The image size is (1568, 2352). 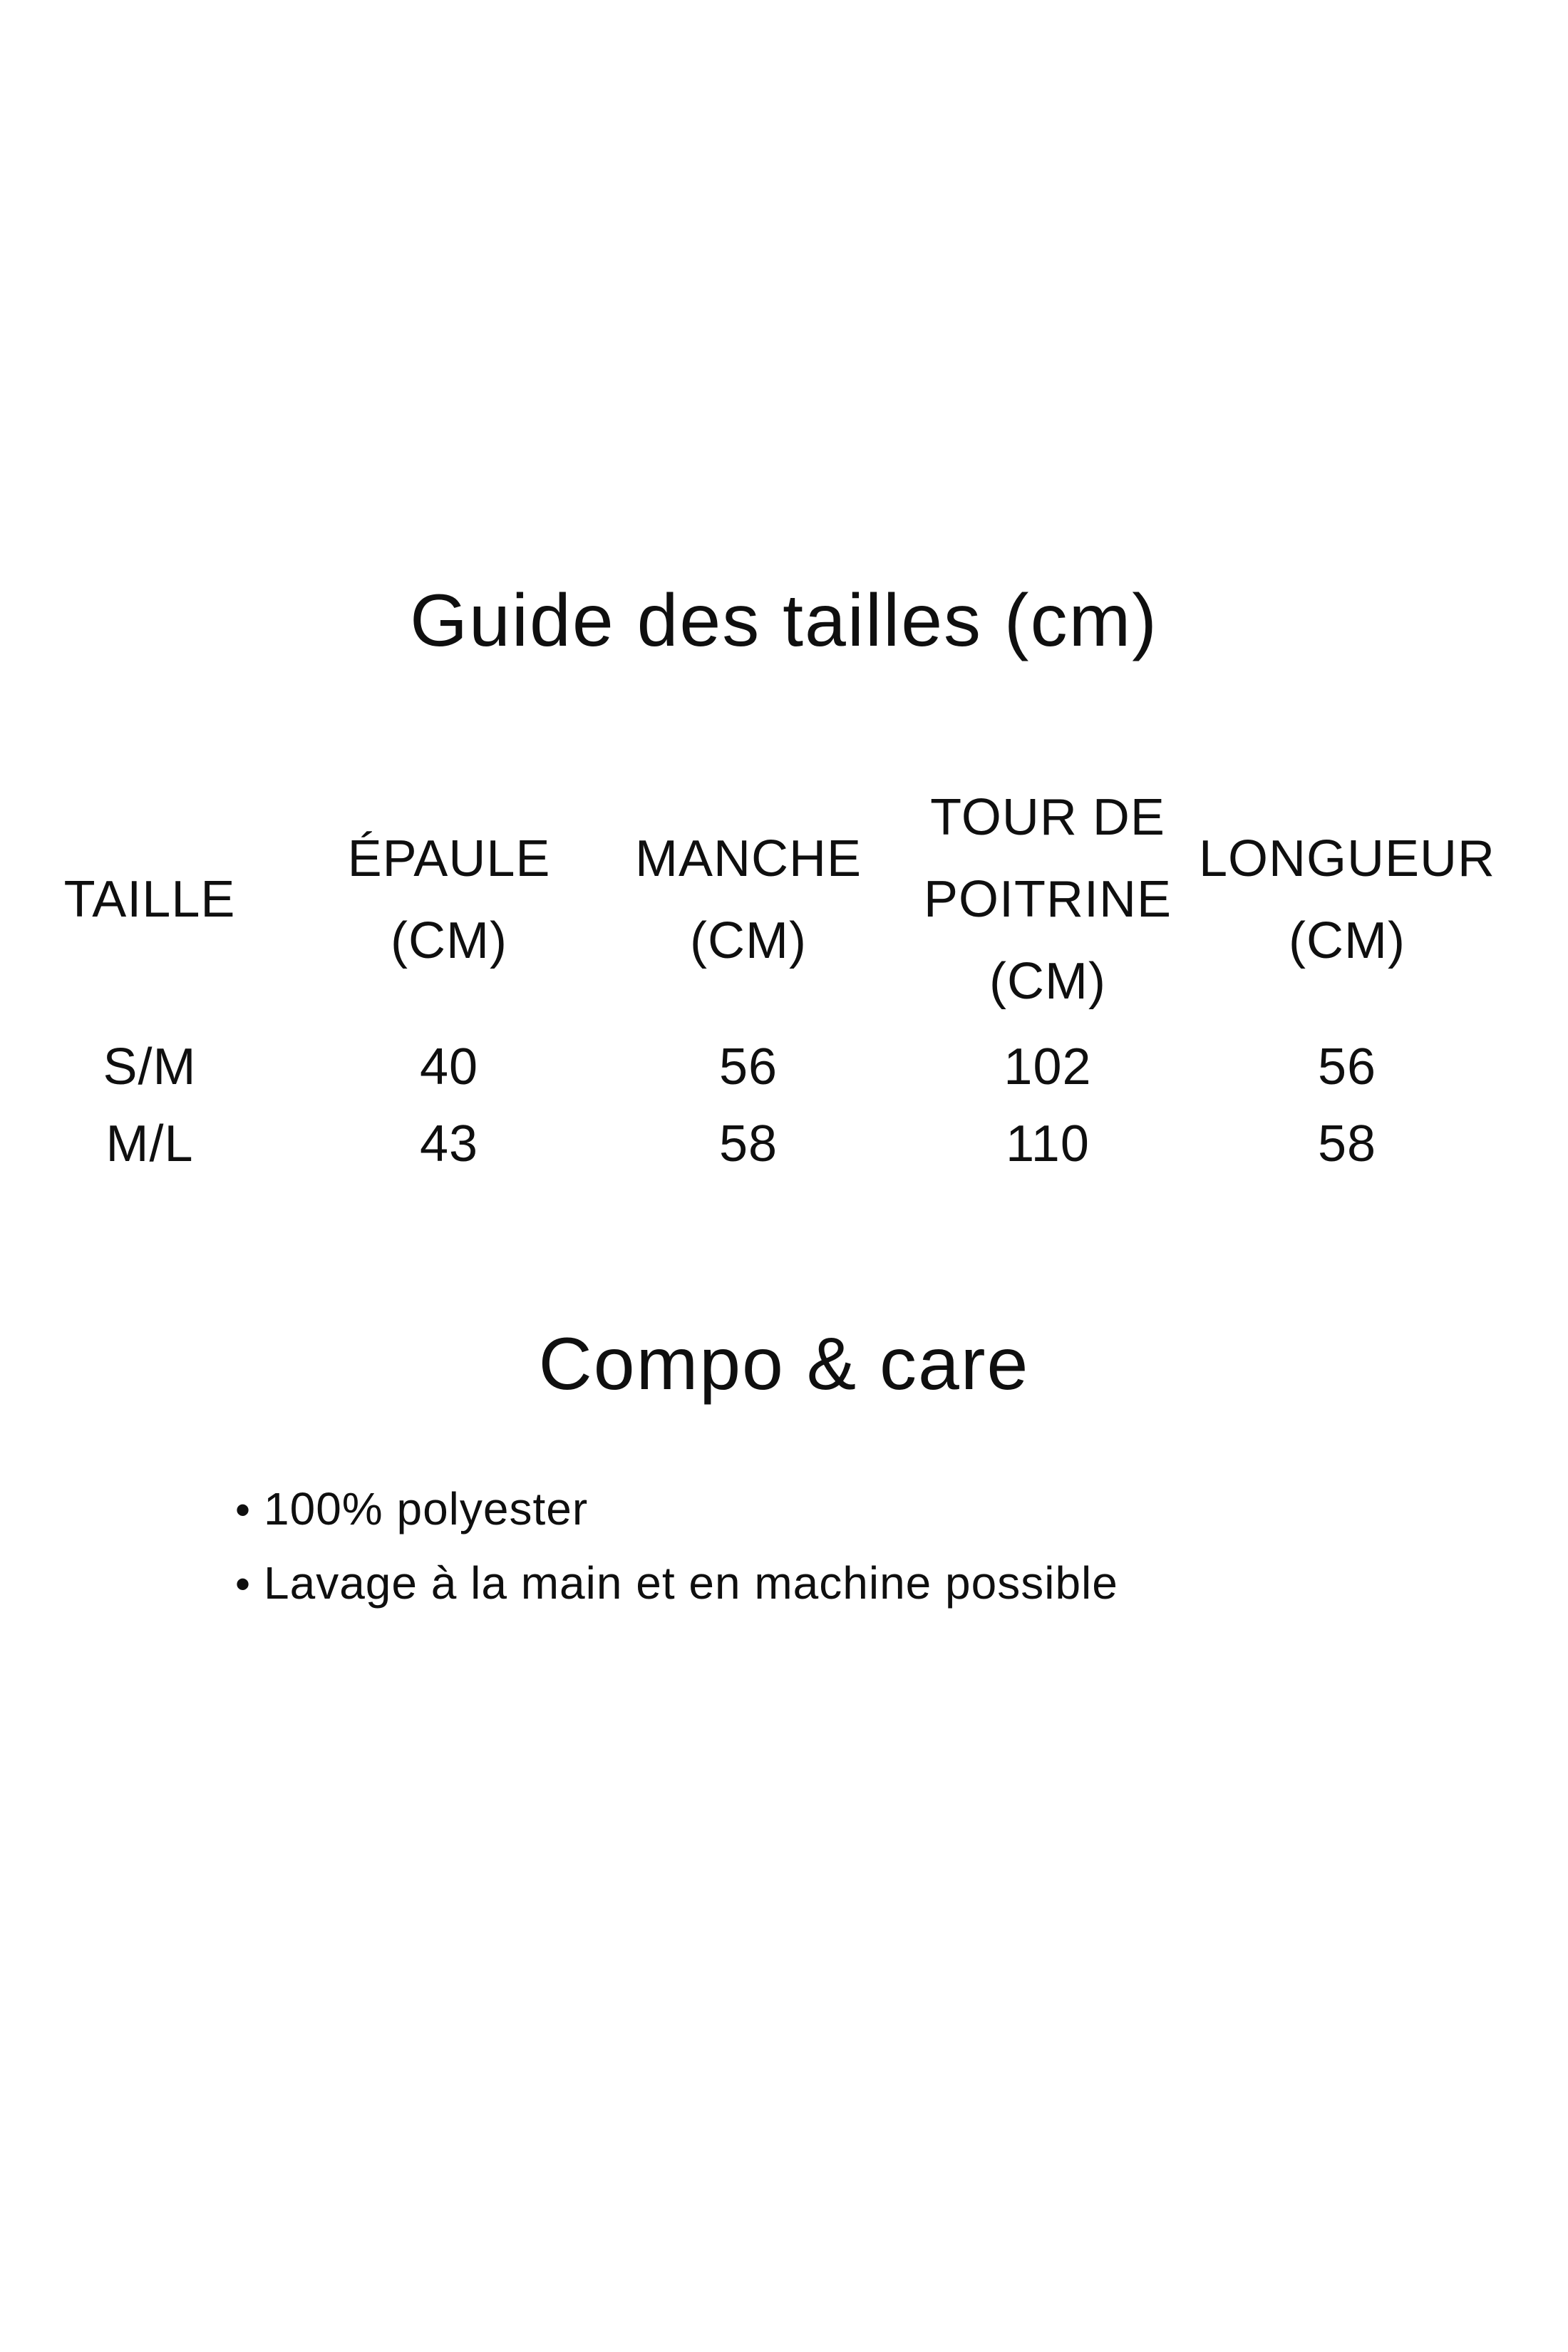 I want to click on cell-epaule: 43, so click(x=449, y=1143).